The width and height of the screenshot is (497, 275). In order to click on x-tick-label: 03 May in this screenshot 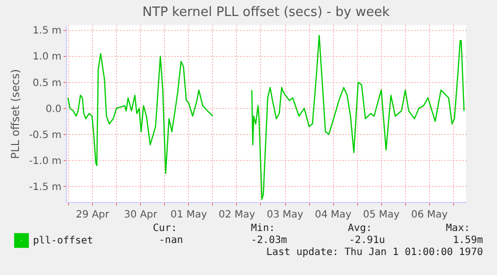, I will do `click(285, 215)`.